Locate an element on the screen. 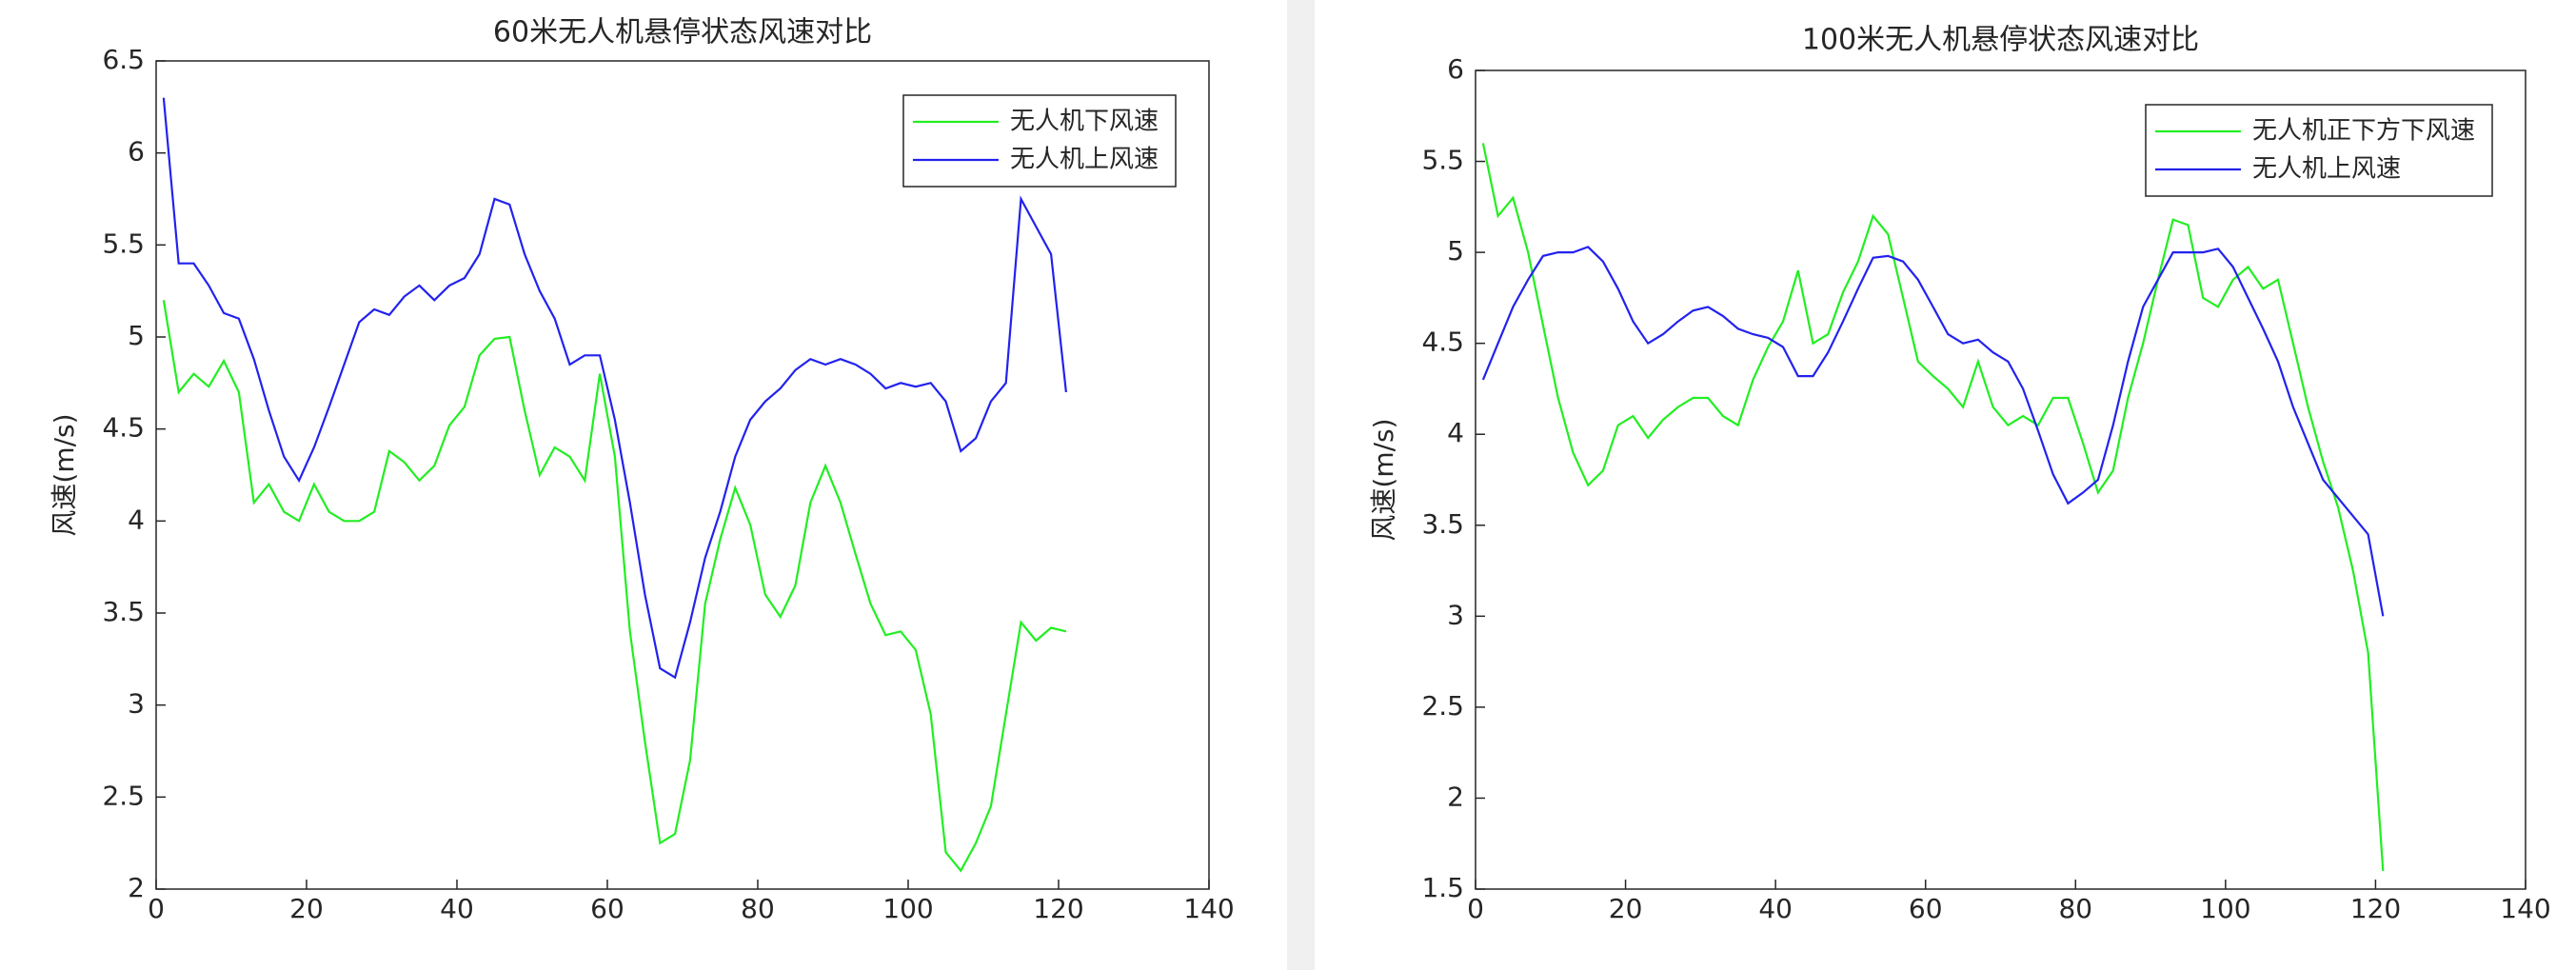 The image size is (2576, 970). chart-title: 100米无人机悬停状态风速对比 is located at coordinates (2000, 41).